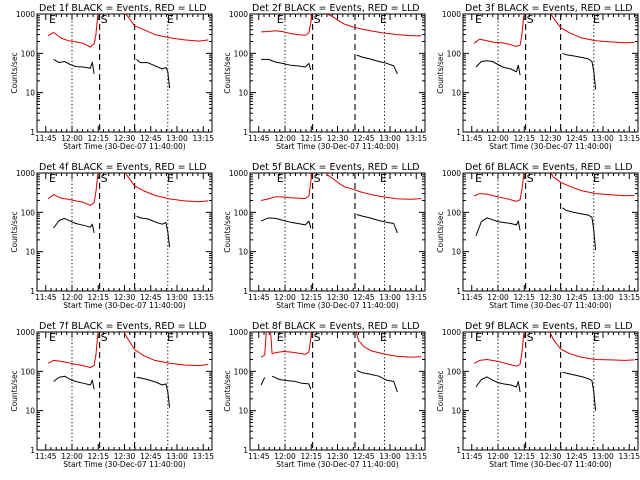 The image size is (640, 480). What do you see at coordinates (123, 326) in the screenshot?
I see `chart-title: Det 7f BLACK = Events, RED = LLD` at bounding box center [123, 326].